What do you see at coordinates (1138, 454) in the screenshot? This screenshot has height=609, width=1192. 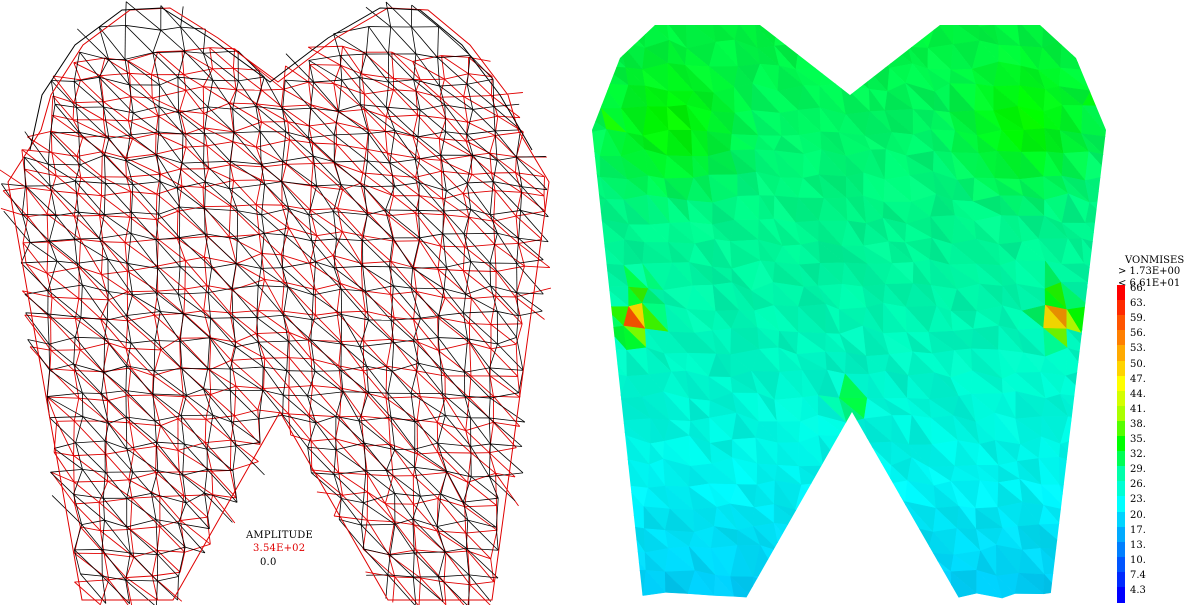 I see `colorbar-tick-label: 32.` at bounding box center [1138, 454].